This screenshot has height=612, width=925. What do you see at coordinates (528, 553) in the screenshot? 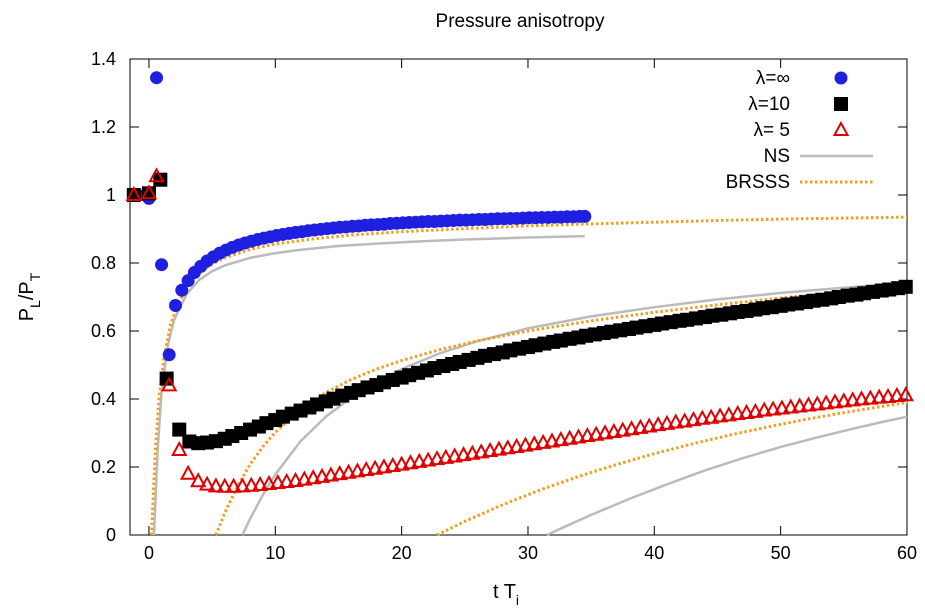
I see `x-tick-label: 30` at bounding box center [528, 553].